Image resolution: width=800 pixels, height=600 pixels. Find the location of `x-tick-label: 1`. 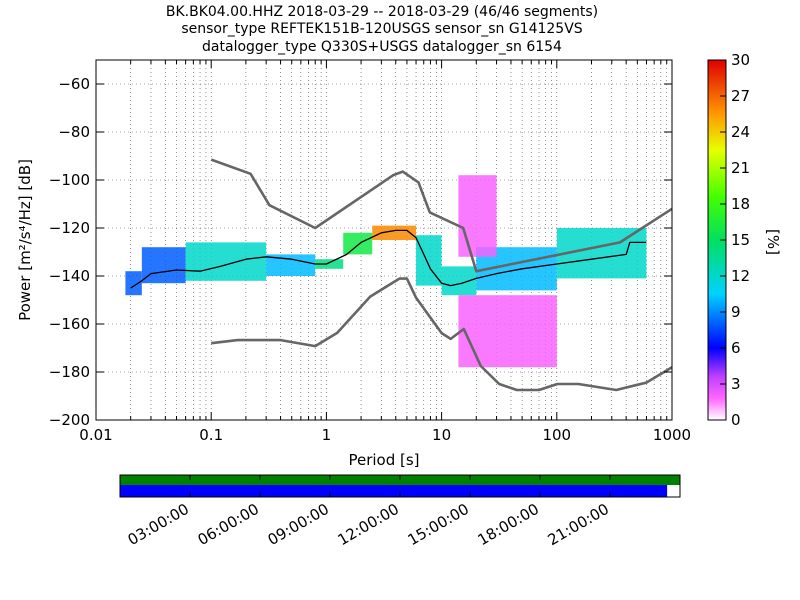

x-tick-label: 1 is located at coordinates (327, 435).